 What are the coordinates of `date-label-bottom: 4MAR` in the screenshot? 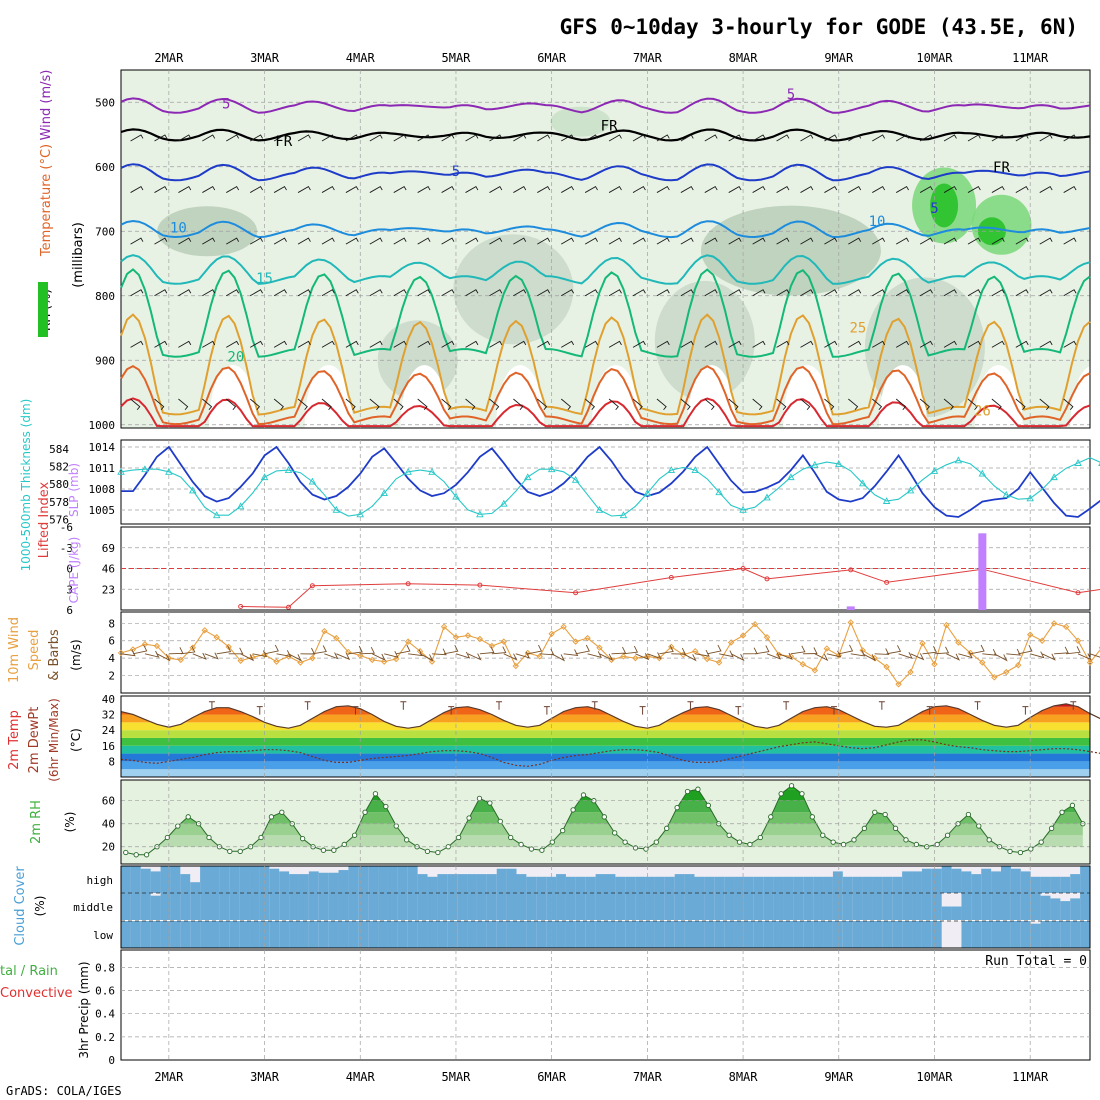 It's located at (361, 1077).